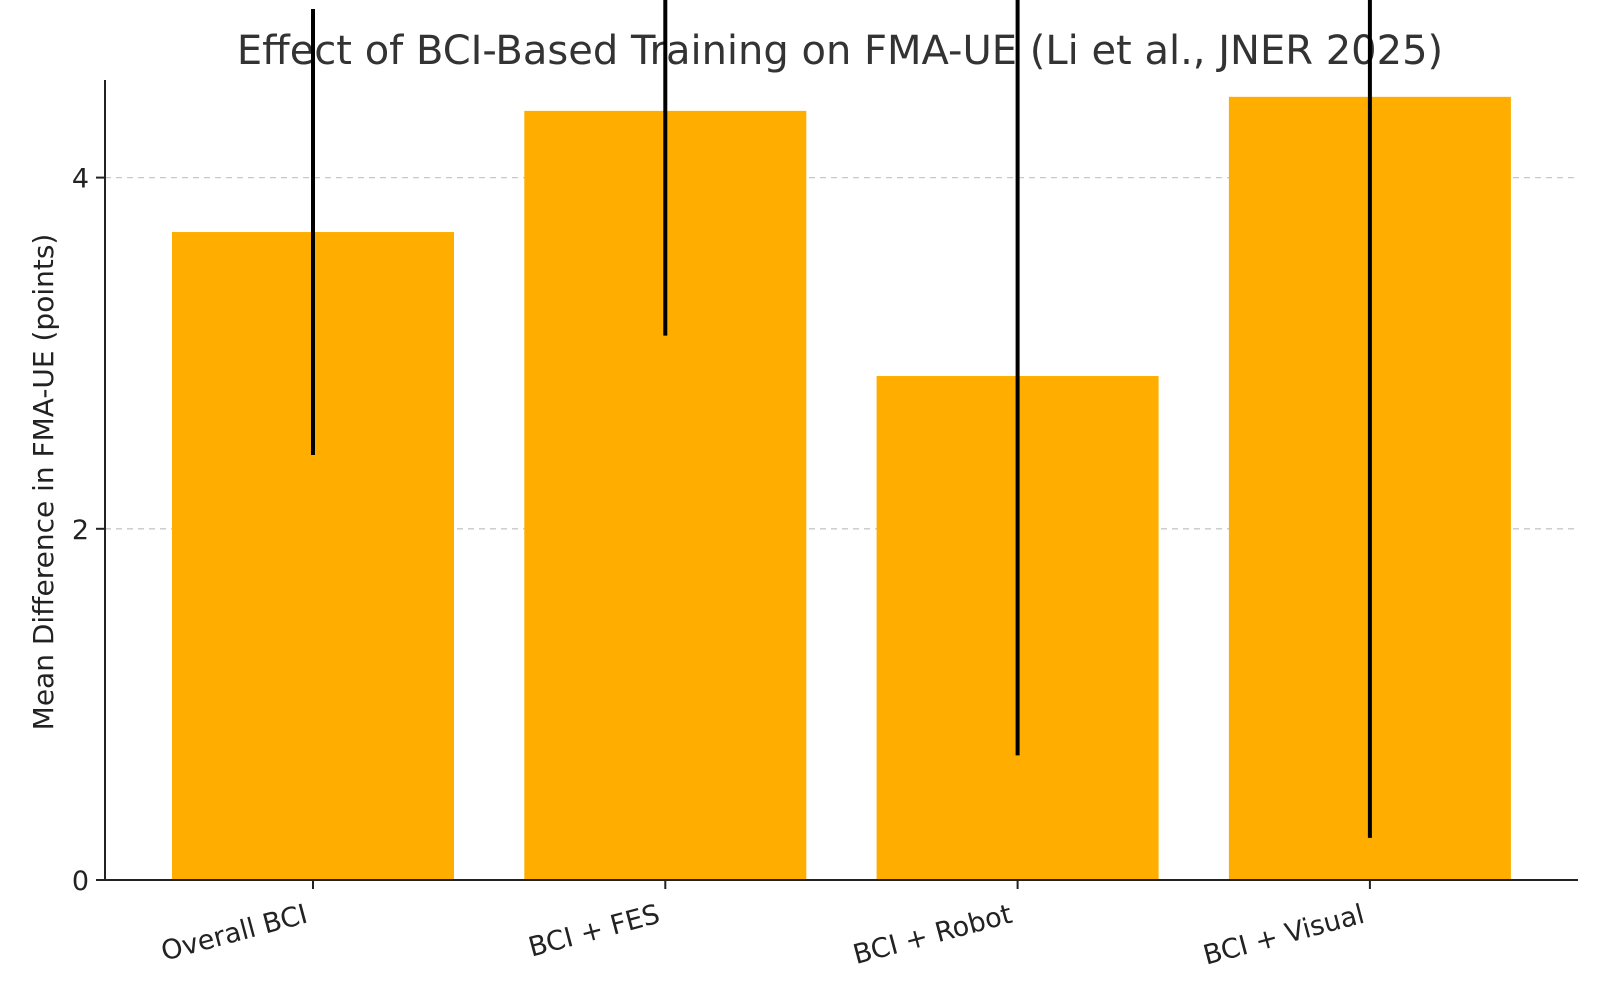 The image size is (1600, 1000). I want to click on y-tick-label: 4, so click(80, 179).